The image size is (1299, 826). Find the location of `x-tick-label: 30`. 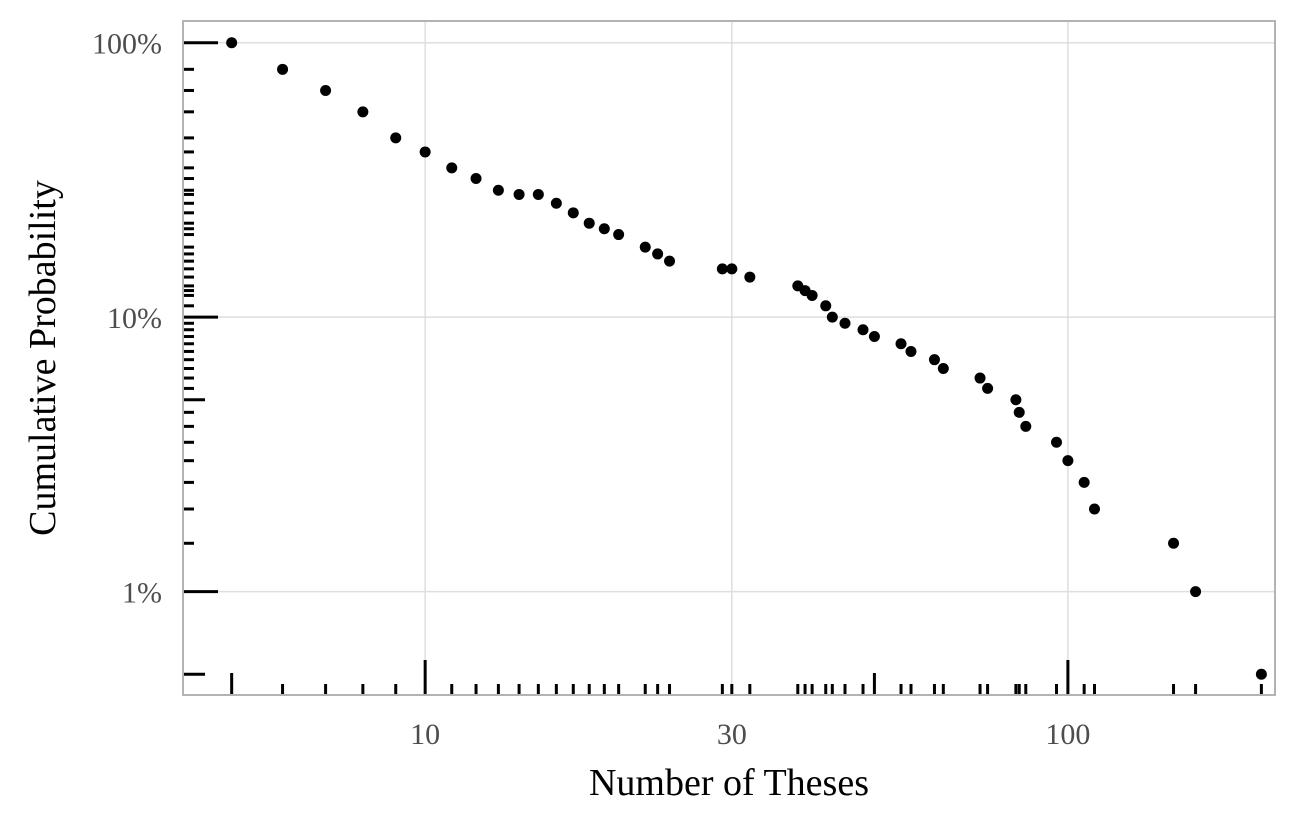

x-tick-label: 30 is located at coordinates (732, 734).